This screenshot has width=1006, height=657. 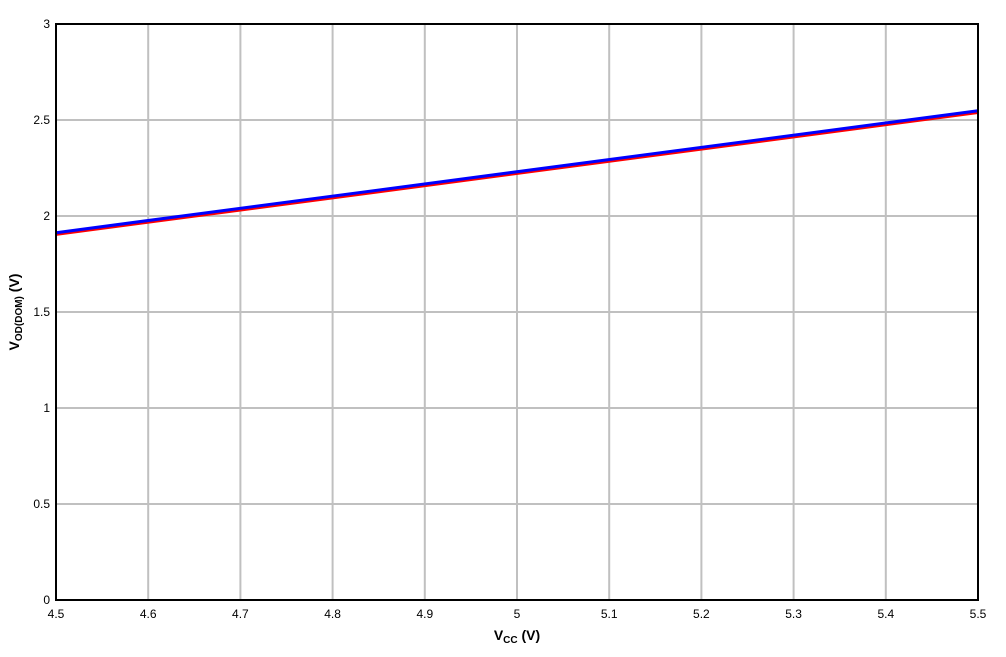 What do you see at coordinates (46, 408) in the screenshot?
I see `y-tick-label: 1` at bounding box center [46, 408].